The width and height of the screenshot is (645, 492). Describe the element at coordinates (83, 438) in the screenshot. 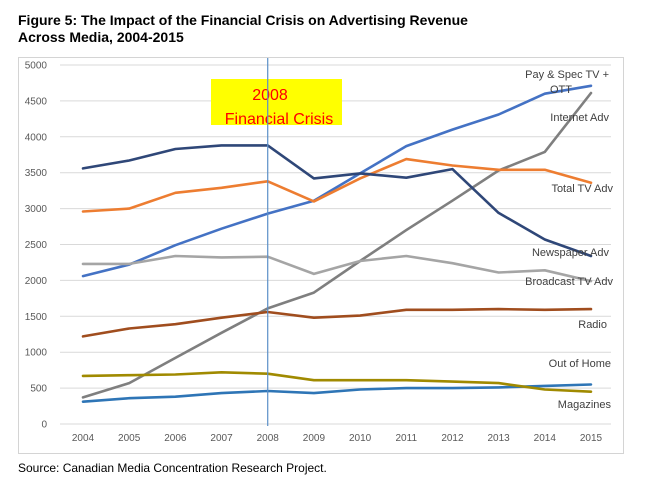

I see `x-tick-label: 2004` at that location.